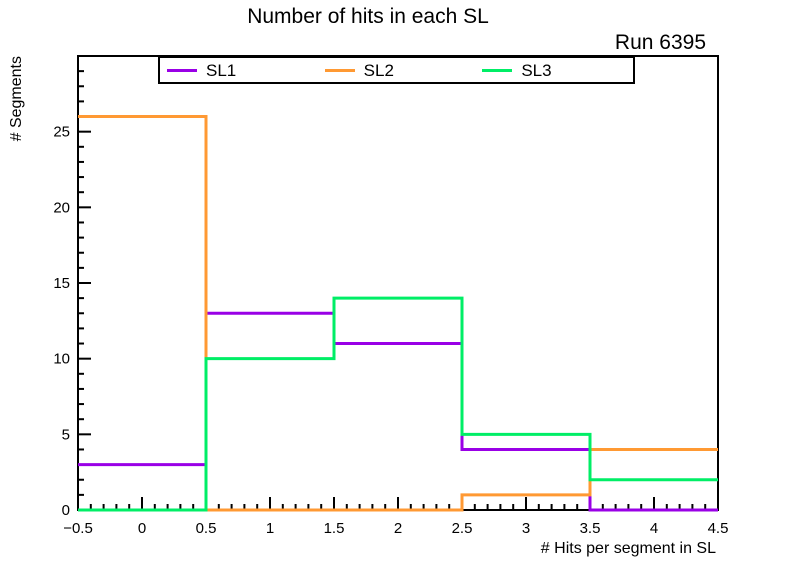  I want to click on y-axis-title: # Segments, so click(16, 98).